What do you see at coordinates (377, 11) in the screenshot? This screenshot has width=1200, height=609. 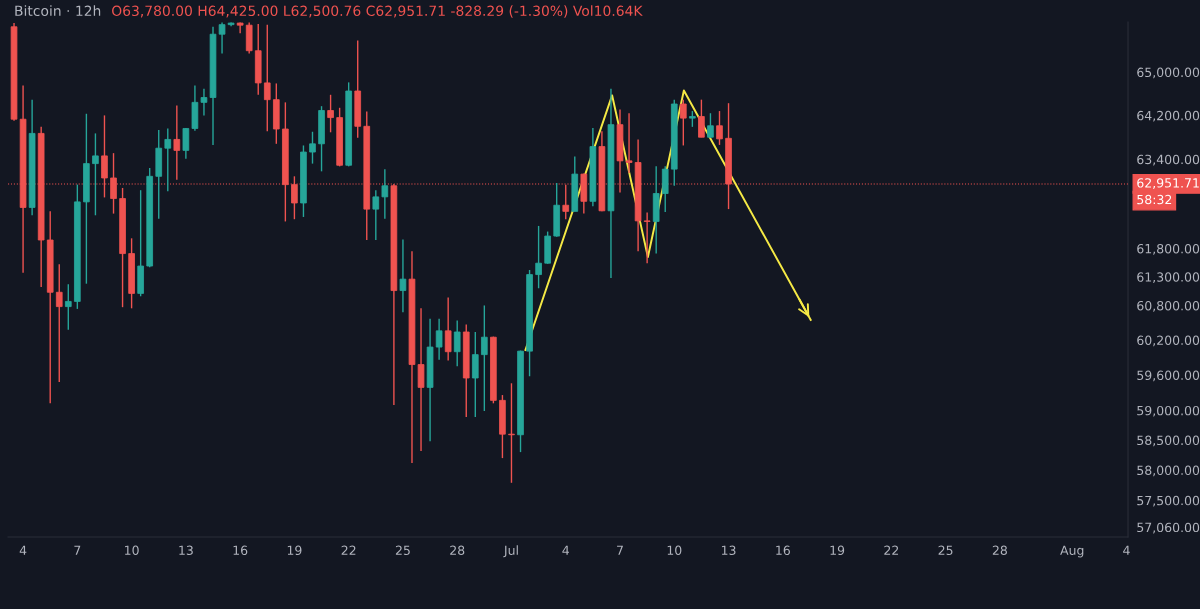 I see `chart-subtitle: O63,780.00 H64,425.00 L62,500.76 C62,951.71 -828.29 (-1.30%) Vol10.64K` at bounding box center [377, 11].